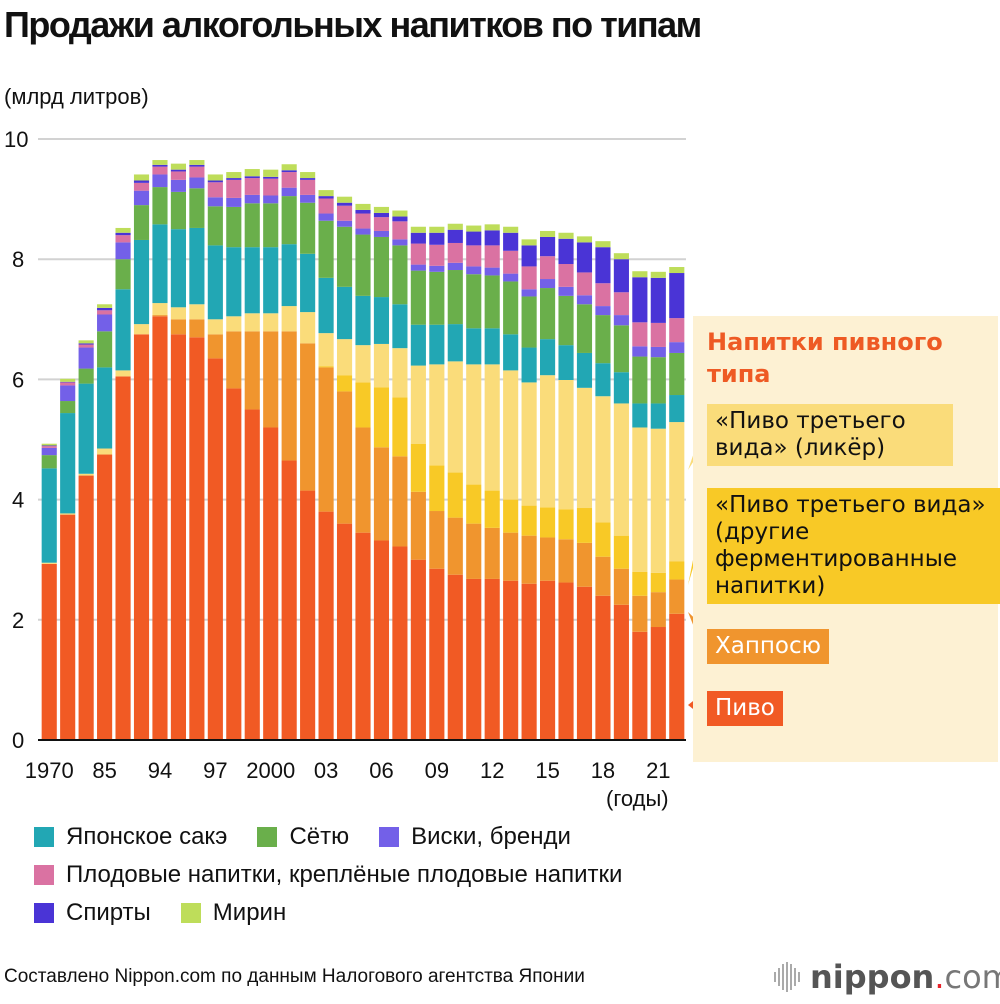 The height and width of the screenshot is (1004, 1000). Describe the element at coordinates (344, 223) in the screenshot. I see `bar-segment-6-2004` at that location.